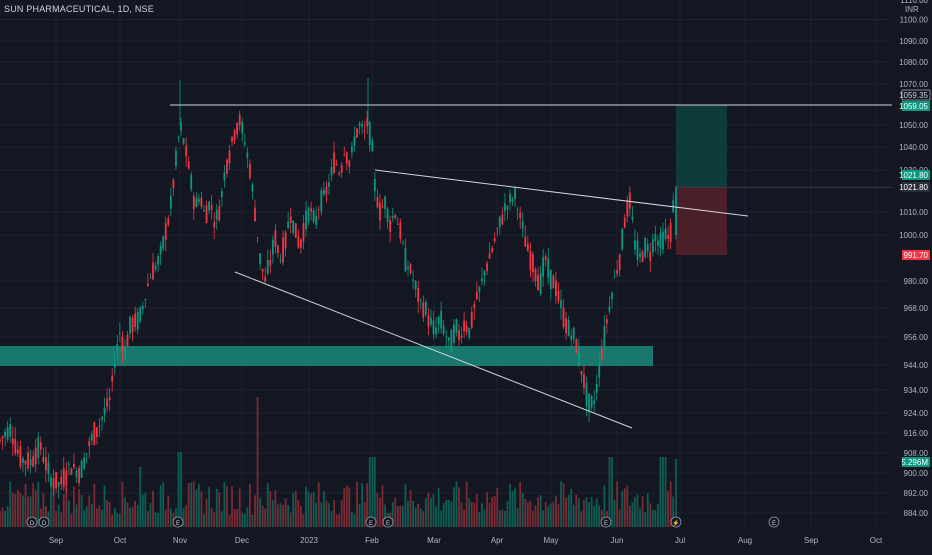 The height and width of the screenshot is (555, 932). Describe the element at coordinates (561, 193) in the screenshot. I see `upper-trendline` at that location.